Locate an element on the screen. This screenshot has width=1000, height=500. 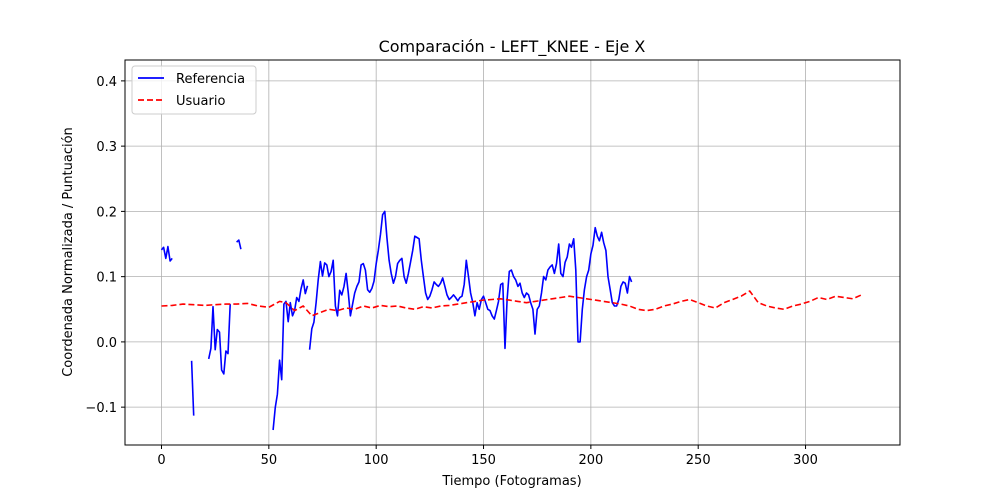
x-tick-label: 200 is located at coordinates (590, 460).